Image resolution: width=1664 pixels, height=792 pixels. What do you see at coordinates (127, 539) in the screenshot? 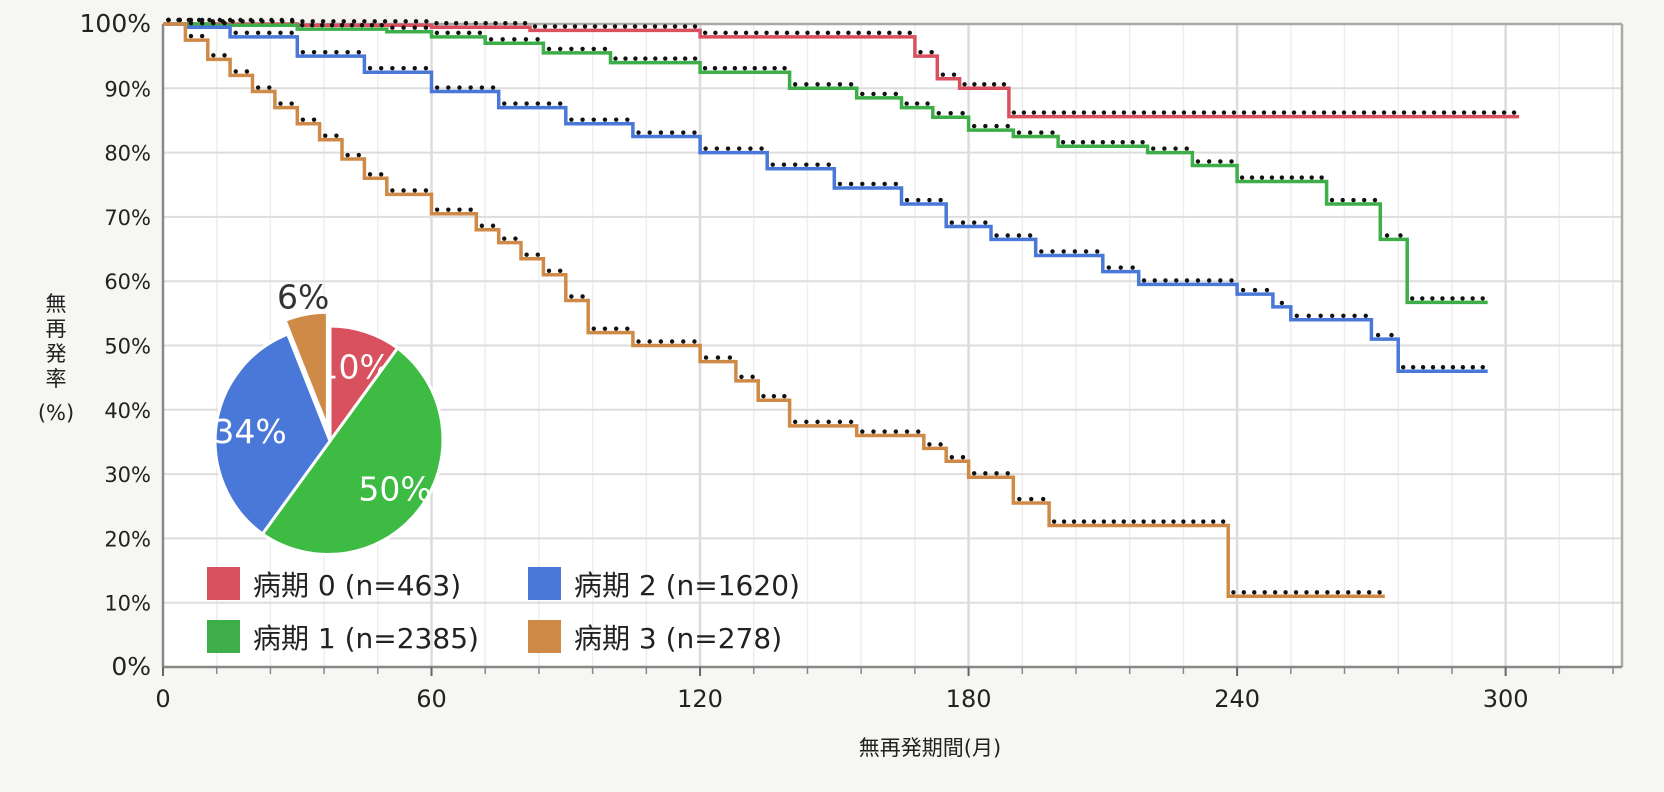
I see `y-tick-label: 20%` at bounding box center [127, 539].